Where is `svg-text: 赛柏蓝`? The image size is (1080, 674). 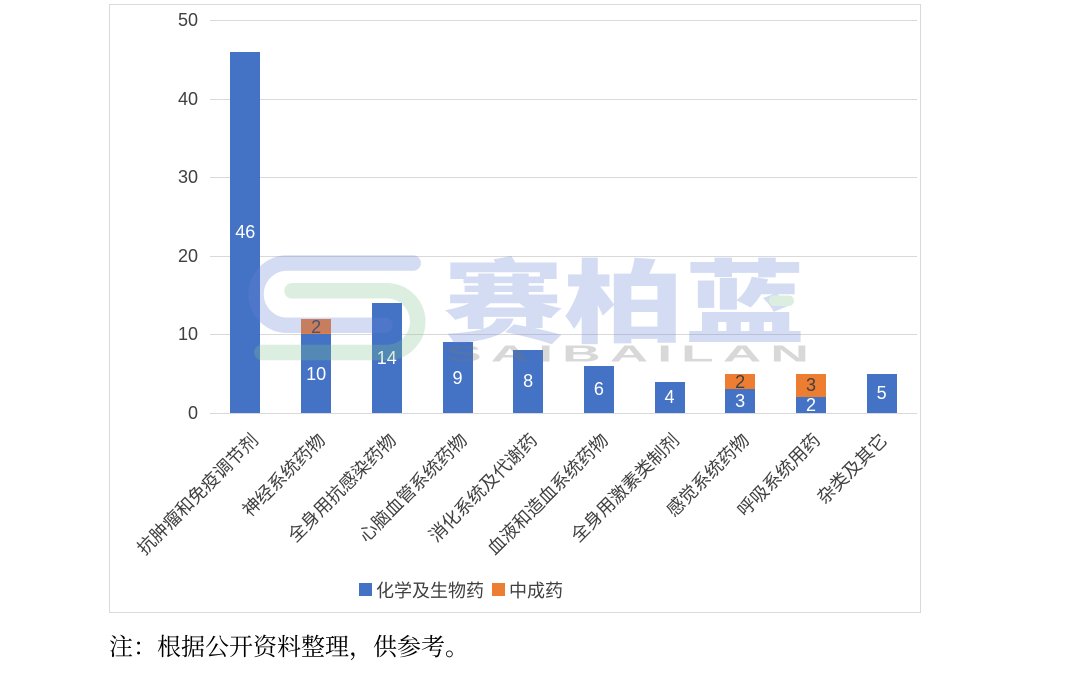
svg-text: 赛柏蓝 is located at coordinates (624, 295).